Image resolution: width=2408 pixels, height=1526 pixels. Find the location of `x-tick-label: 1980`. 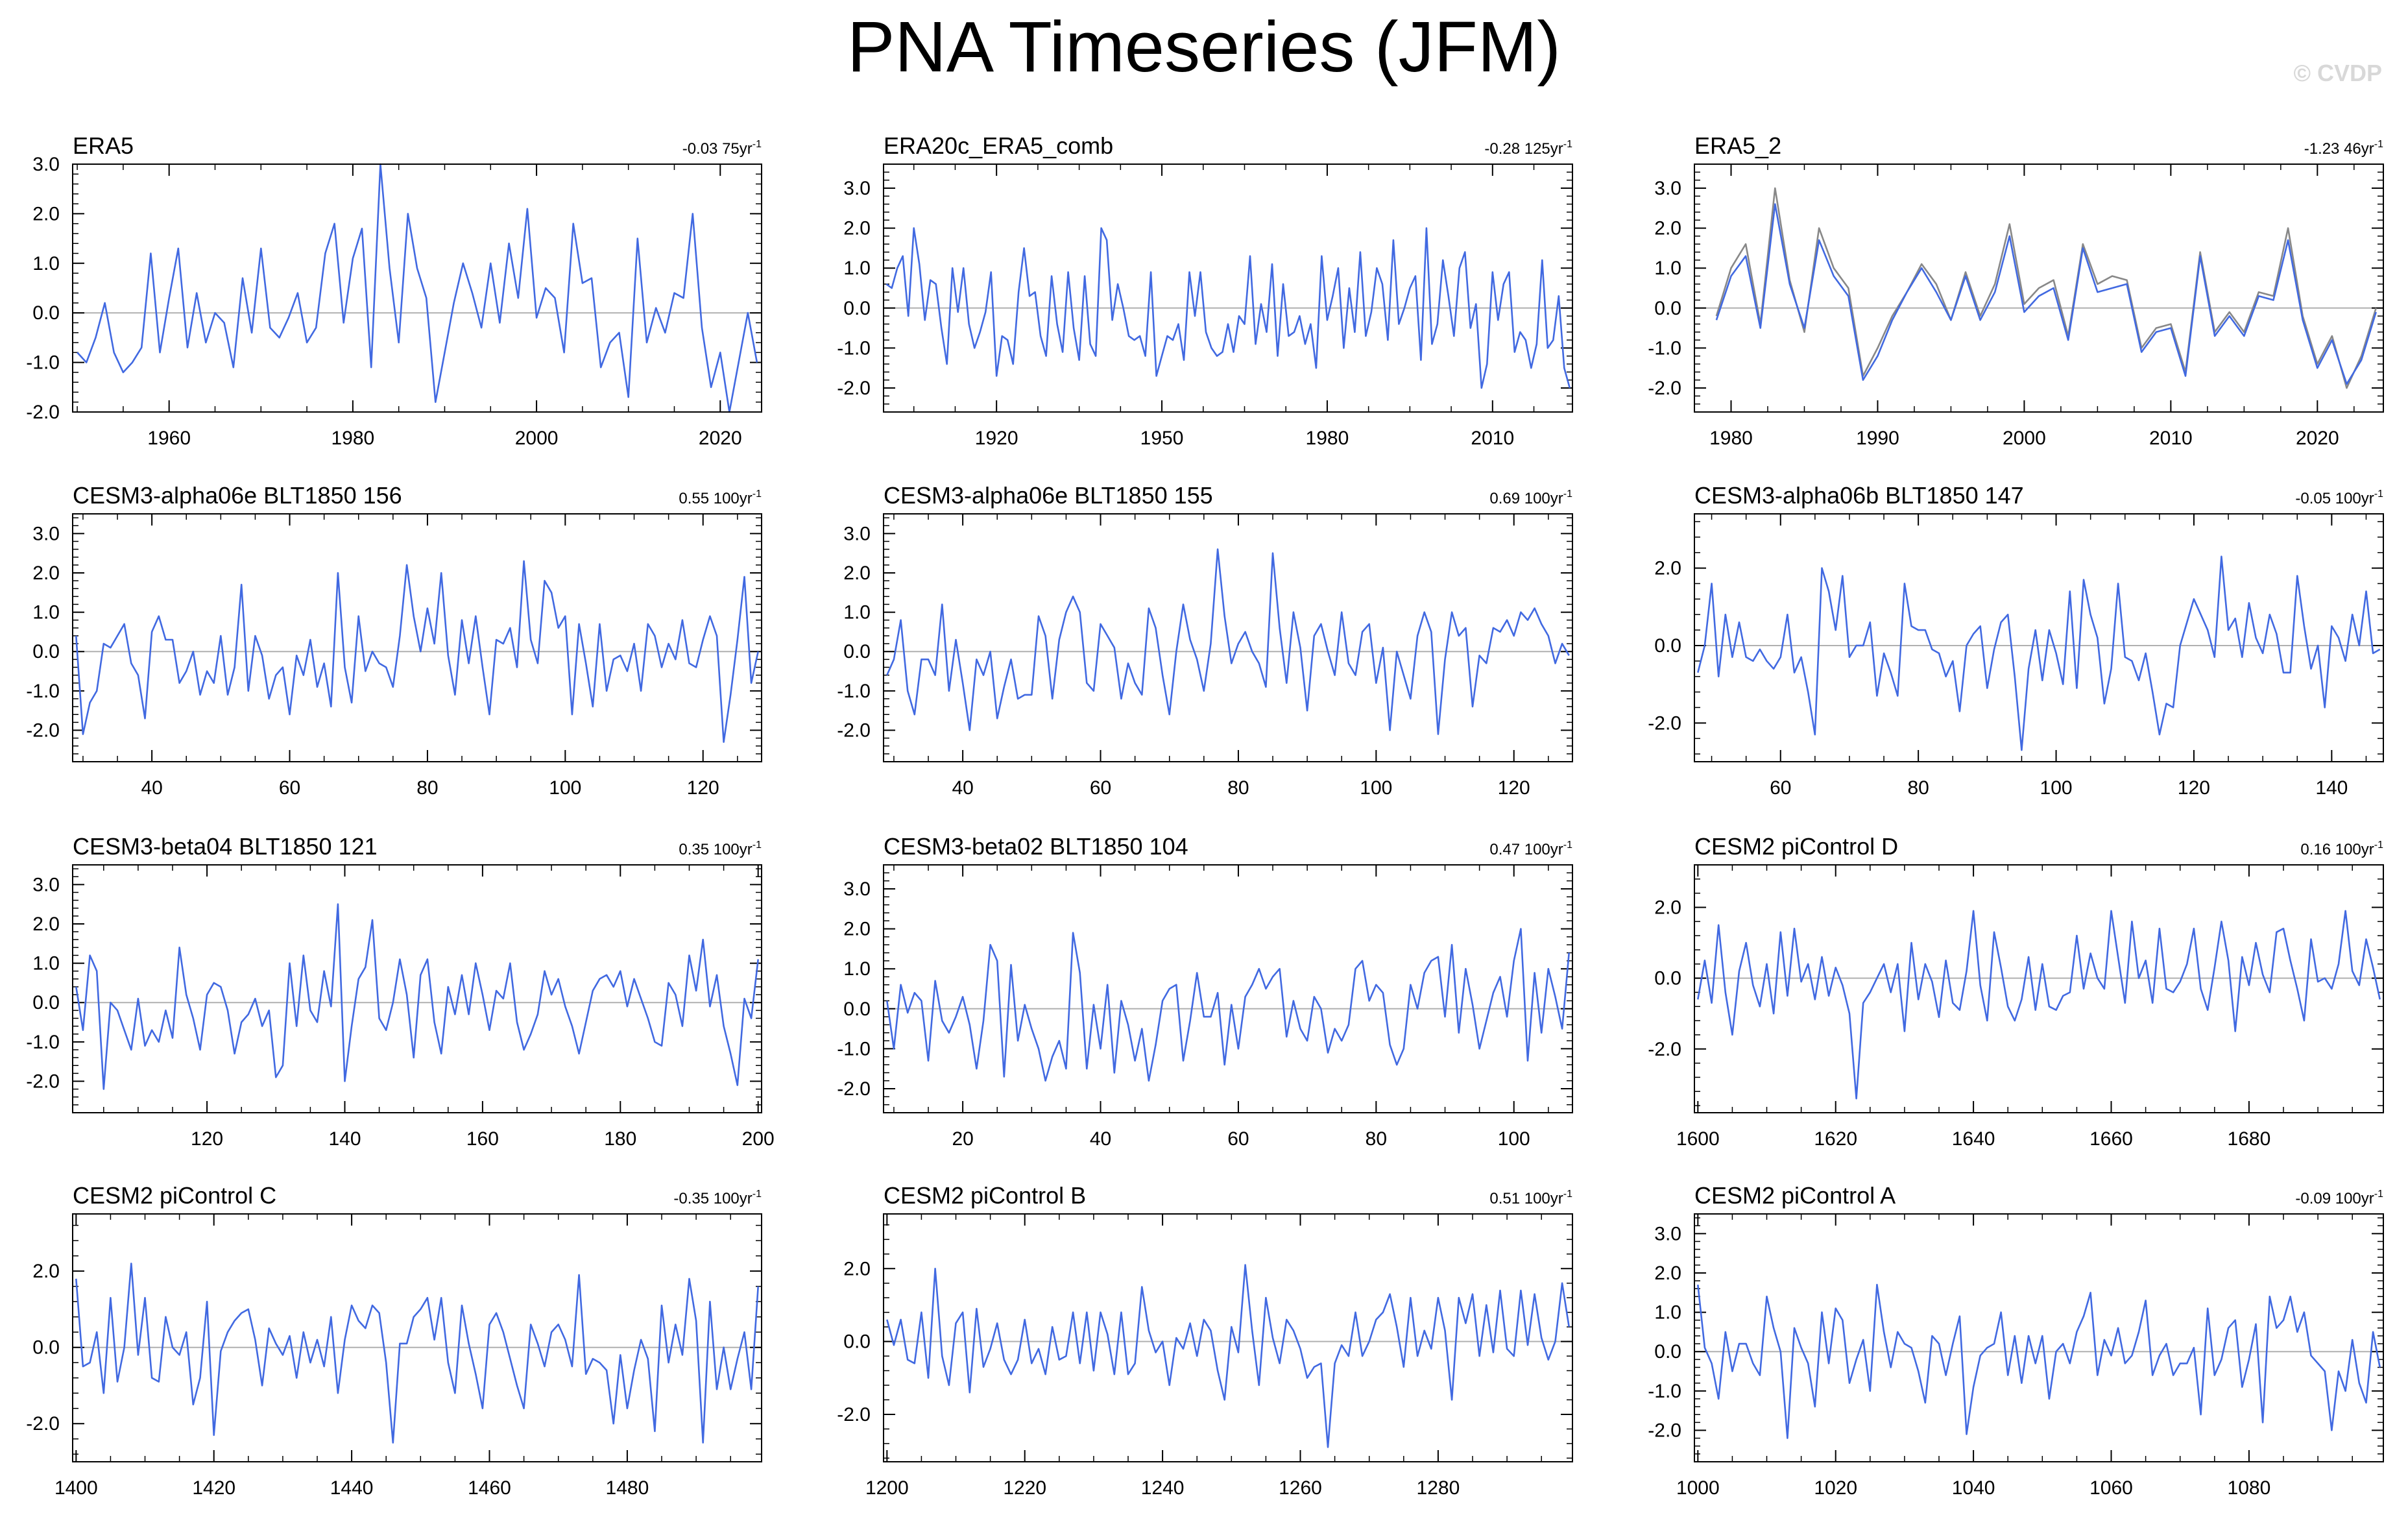

x-tick-label: 1980 is located at coordinates (1731, 439).